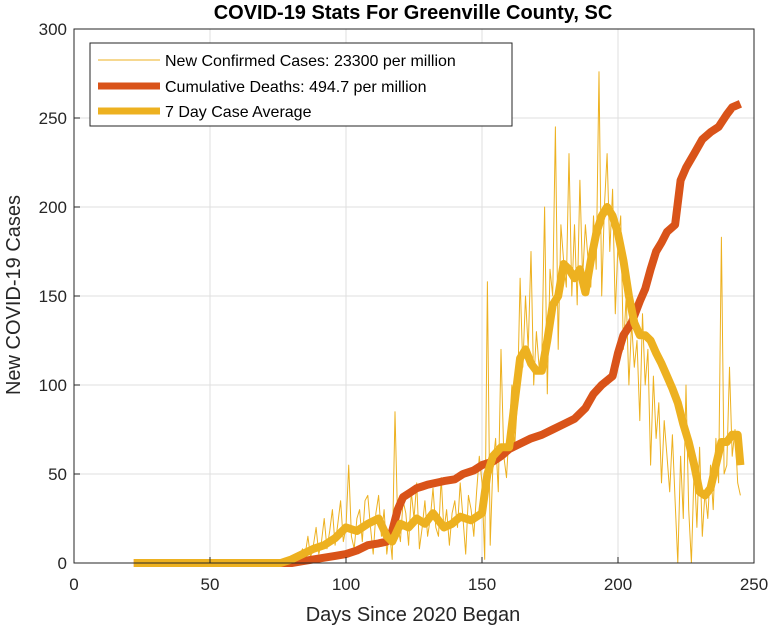  What do you see at coordinates (238, 112) in the screenshot?
I see `legend-label-7-day-average: 7 Day Case Average` at bounding box center [238, 112].